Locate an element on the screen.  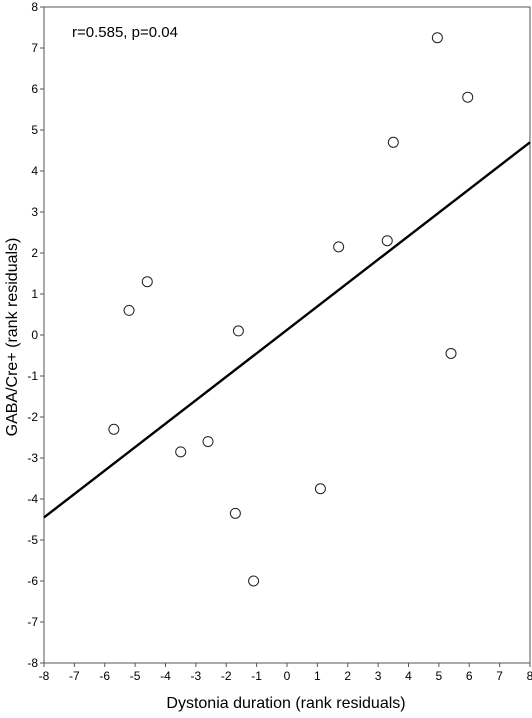
y-tick-label: 0 is located at coordinates (34, 335).